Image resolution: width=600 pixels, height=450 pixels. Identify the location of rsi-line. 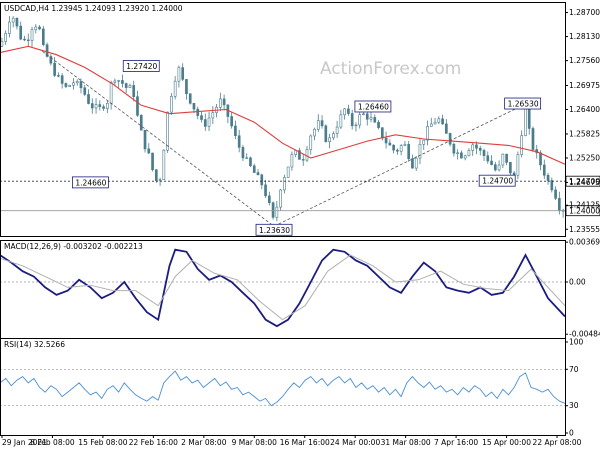
(283, 388).